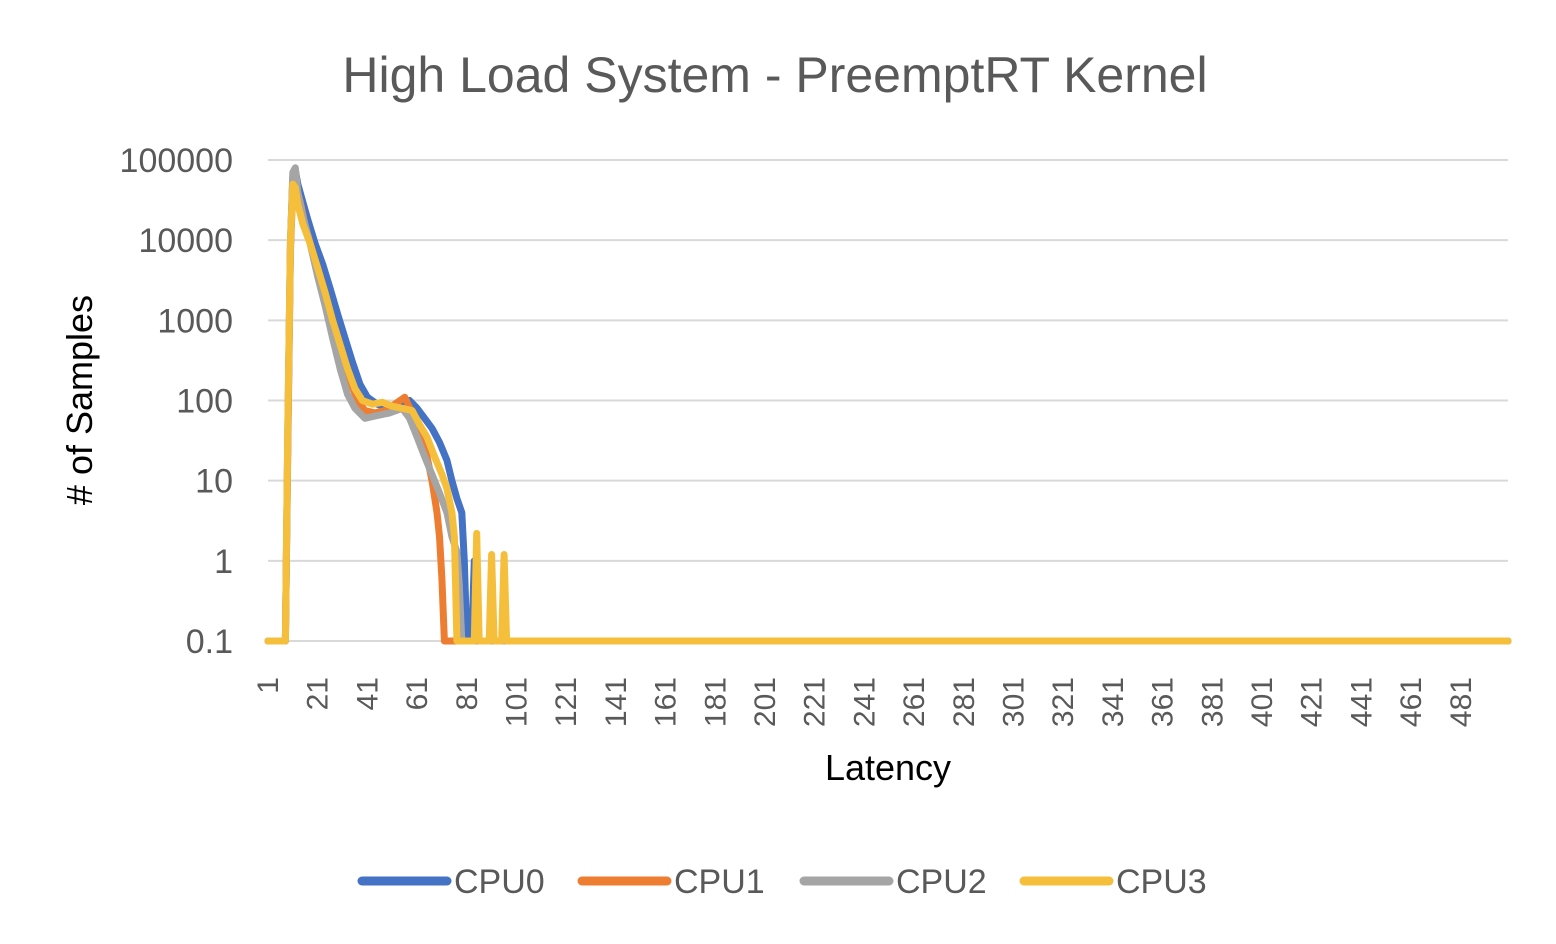  Describe the element at coordinates (941, 882) in the screenshot. I see `legend-label-cpu2: CPU2` at that location.